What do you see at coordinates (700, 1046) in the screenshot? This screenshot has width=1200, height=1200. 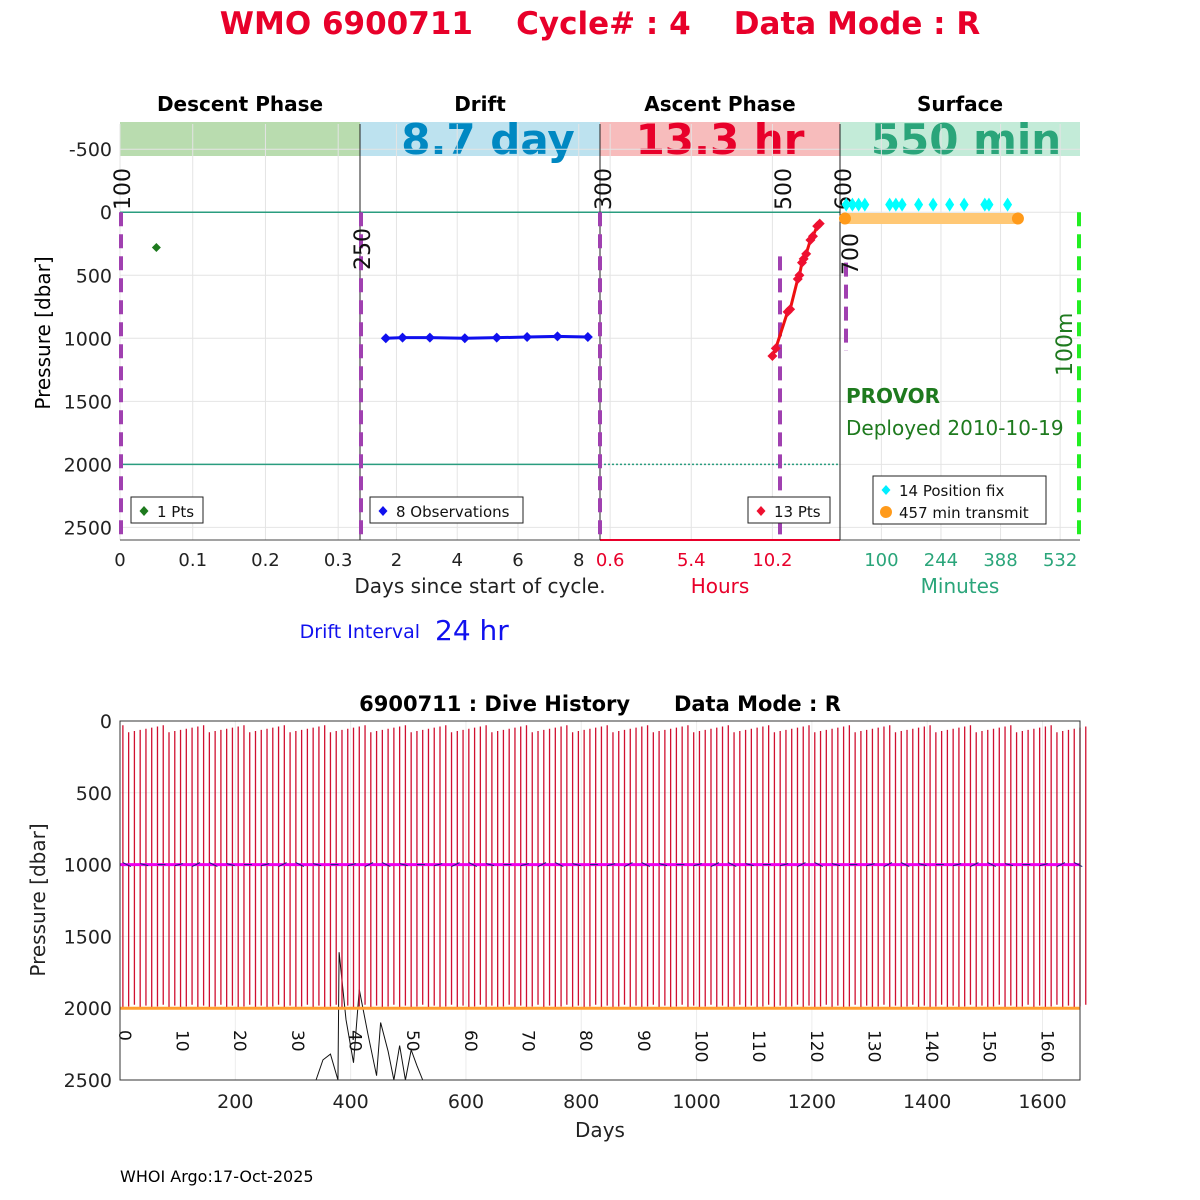 I see `cycle-number-label: 100` at bounding box center [700, 1046].